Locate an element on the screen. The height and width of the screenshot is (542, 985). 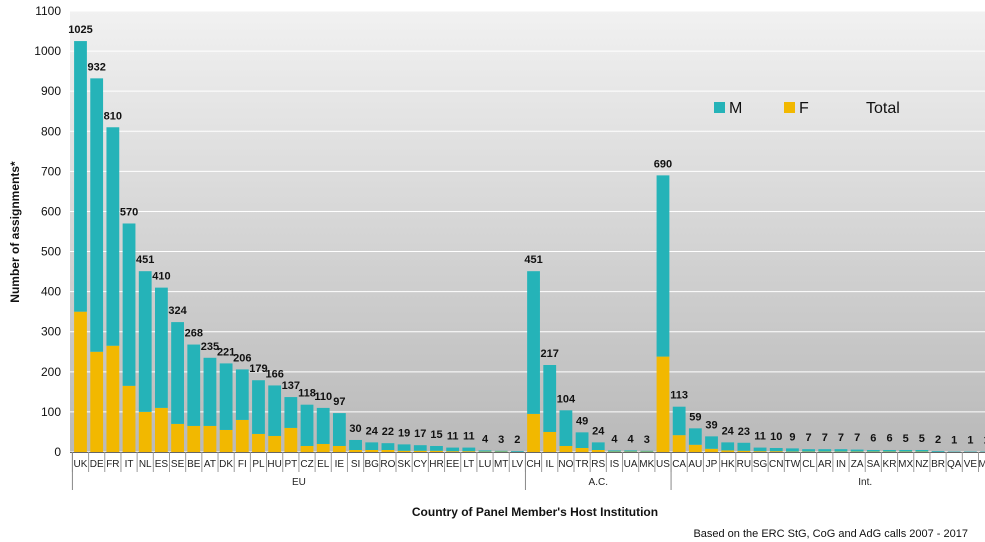
bar-f-lt is located at coordinates (469, 451).